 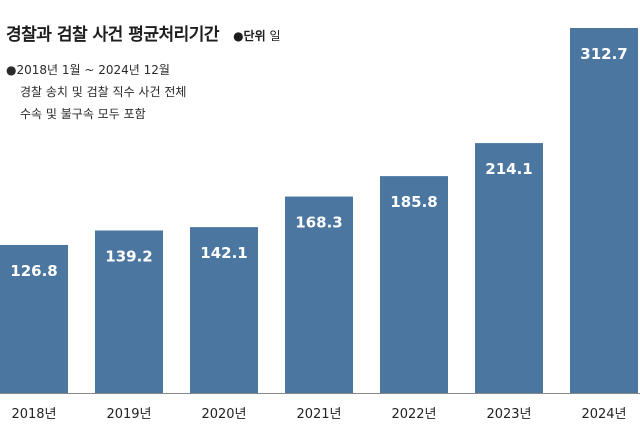 I want to click on bar-value-label: 126.8, so click(x=33, y=271).